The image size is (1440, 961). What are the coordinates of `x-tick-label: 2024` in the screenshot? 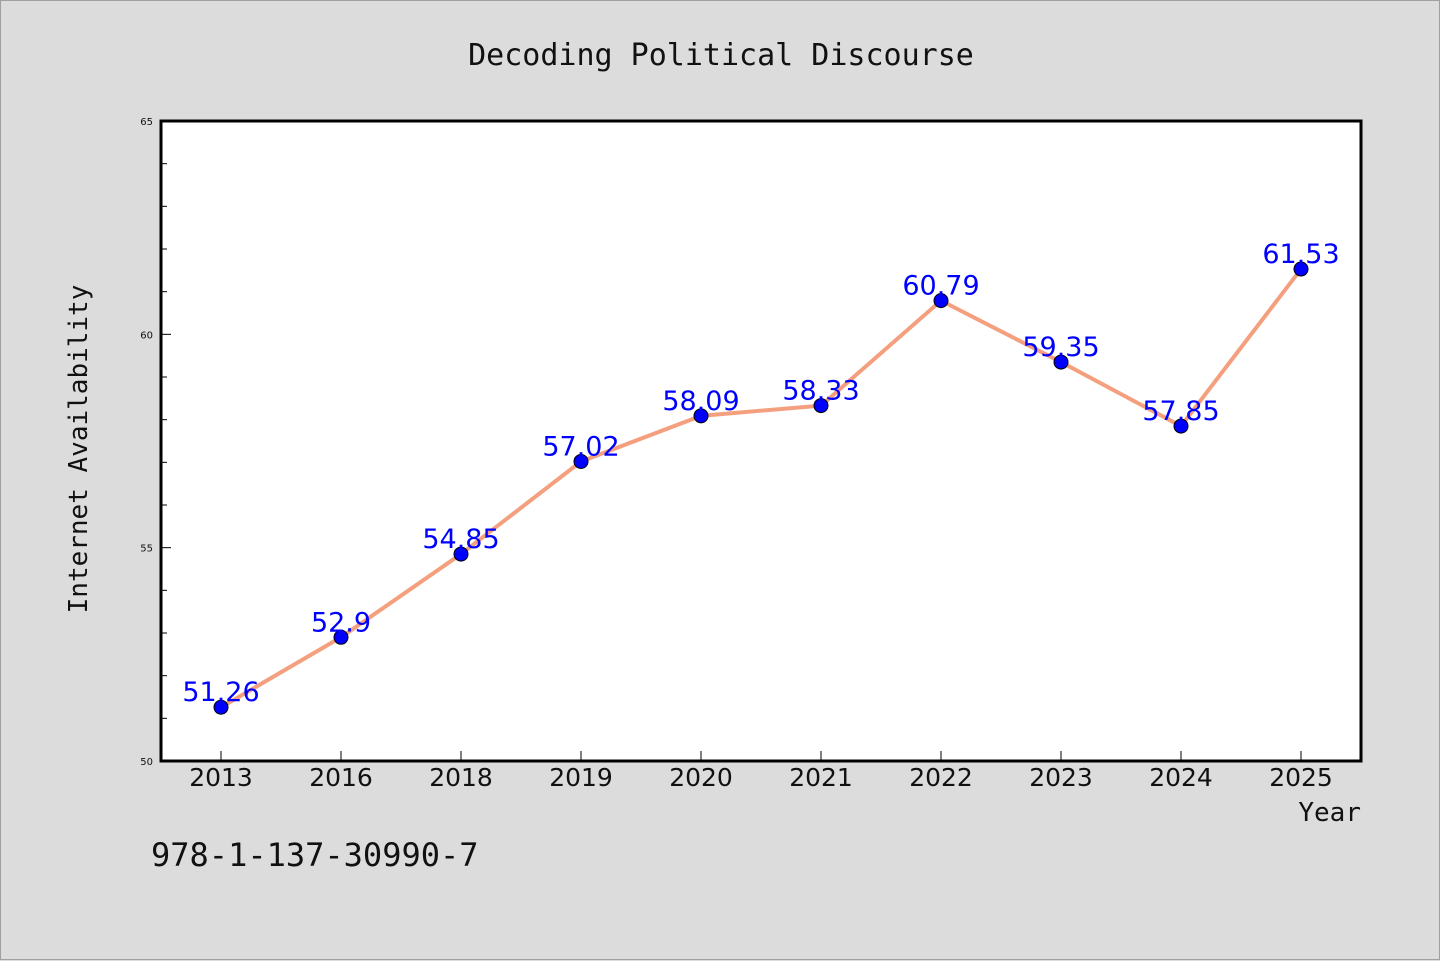 It's located at (1181, 777).